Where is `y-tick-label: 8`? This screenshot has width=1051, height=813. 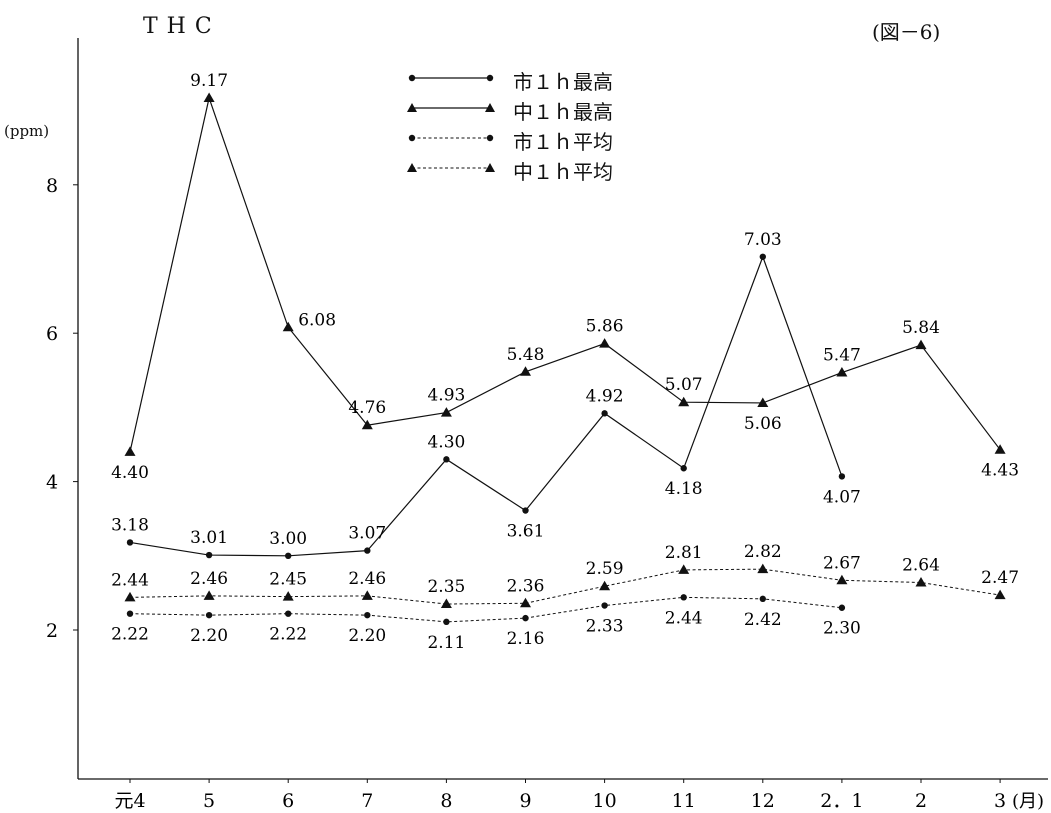 y-tick-label: 8 is located at coordinates (52, 186).